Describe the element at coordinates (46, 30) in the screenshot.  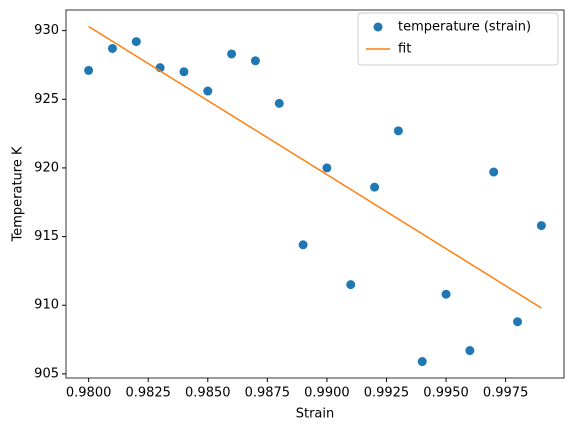
I see `y-tick-label: 930` at that location.